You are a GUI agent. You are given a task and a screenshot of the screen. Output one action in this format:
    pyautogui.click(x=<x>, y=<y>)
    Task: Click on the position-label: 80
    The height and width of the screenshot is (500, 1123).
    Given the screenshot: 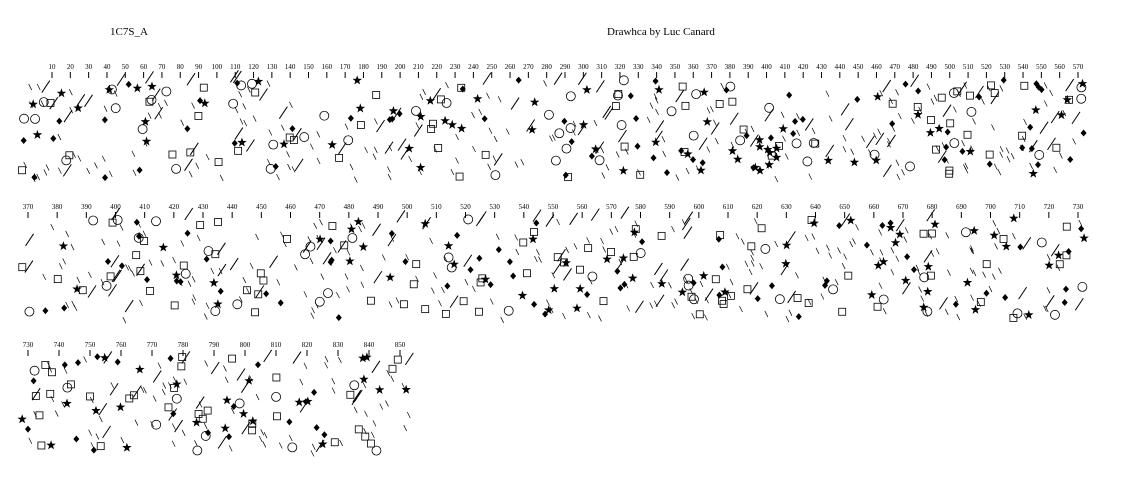 What is the action you would take?
    pyautogui.click(x=181, y=67)
    